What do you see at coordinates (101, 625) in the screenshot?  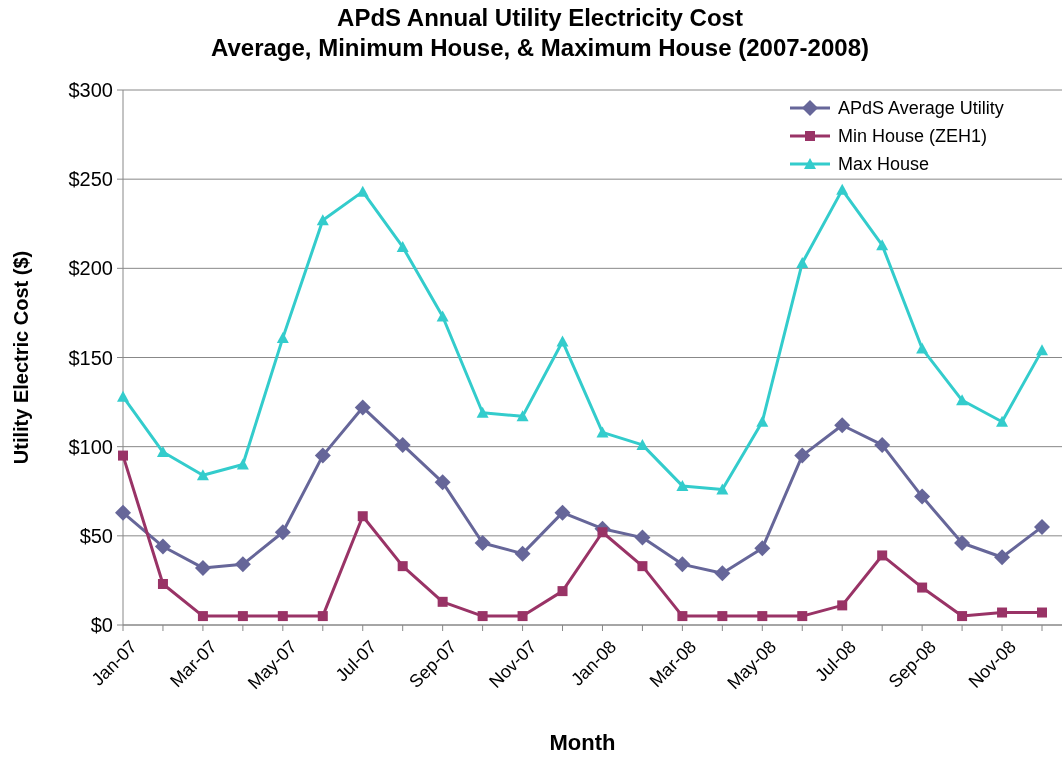 I see `y-tick-label: $0` at bounding box center [101, 625].